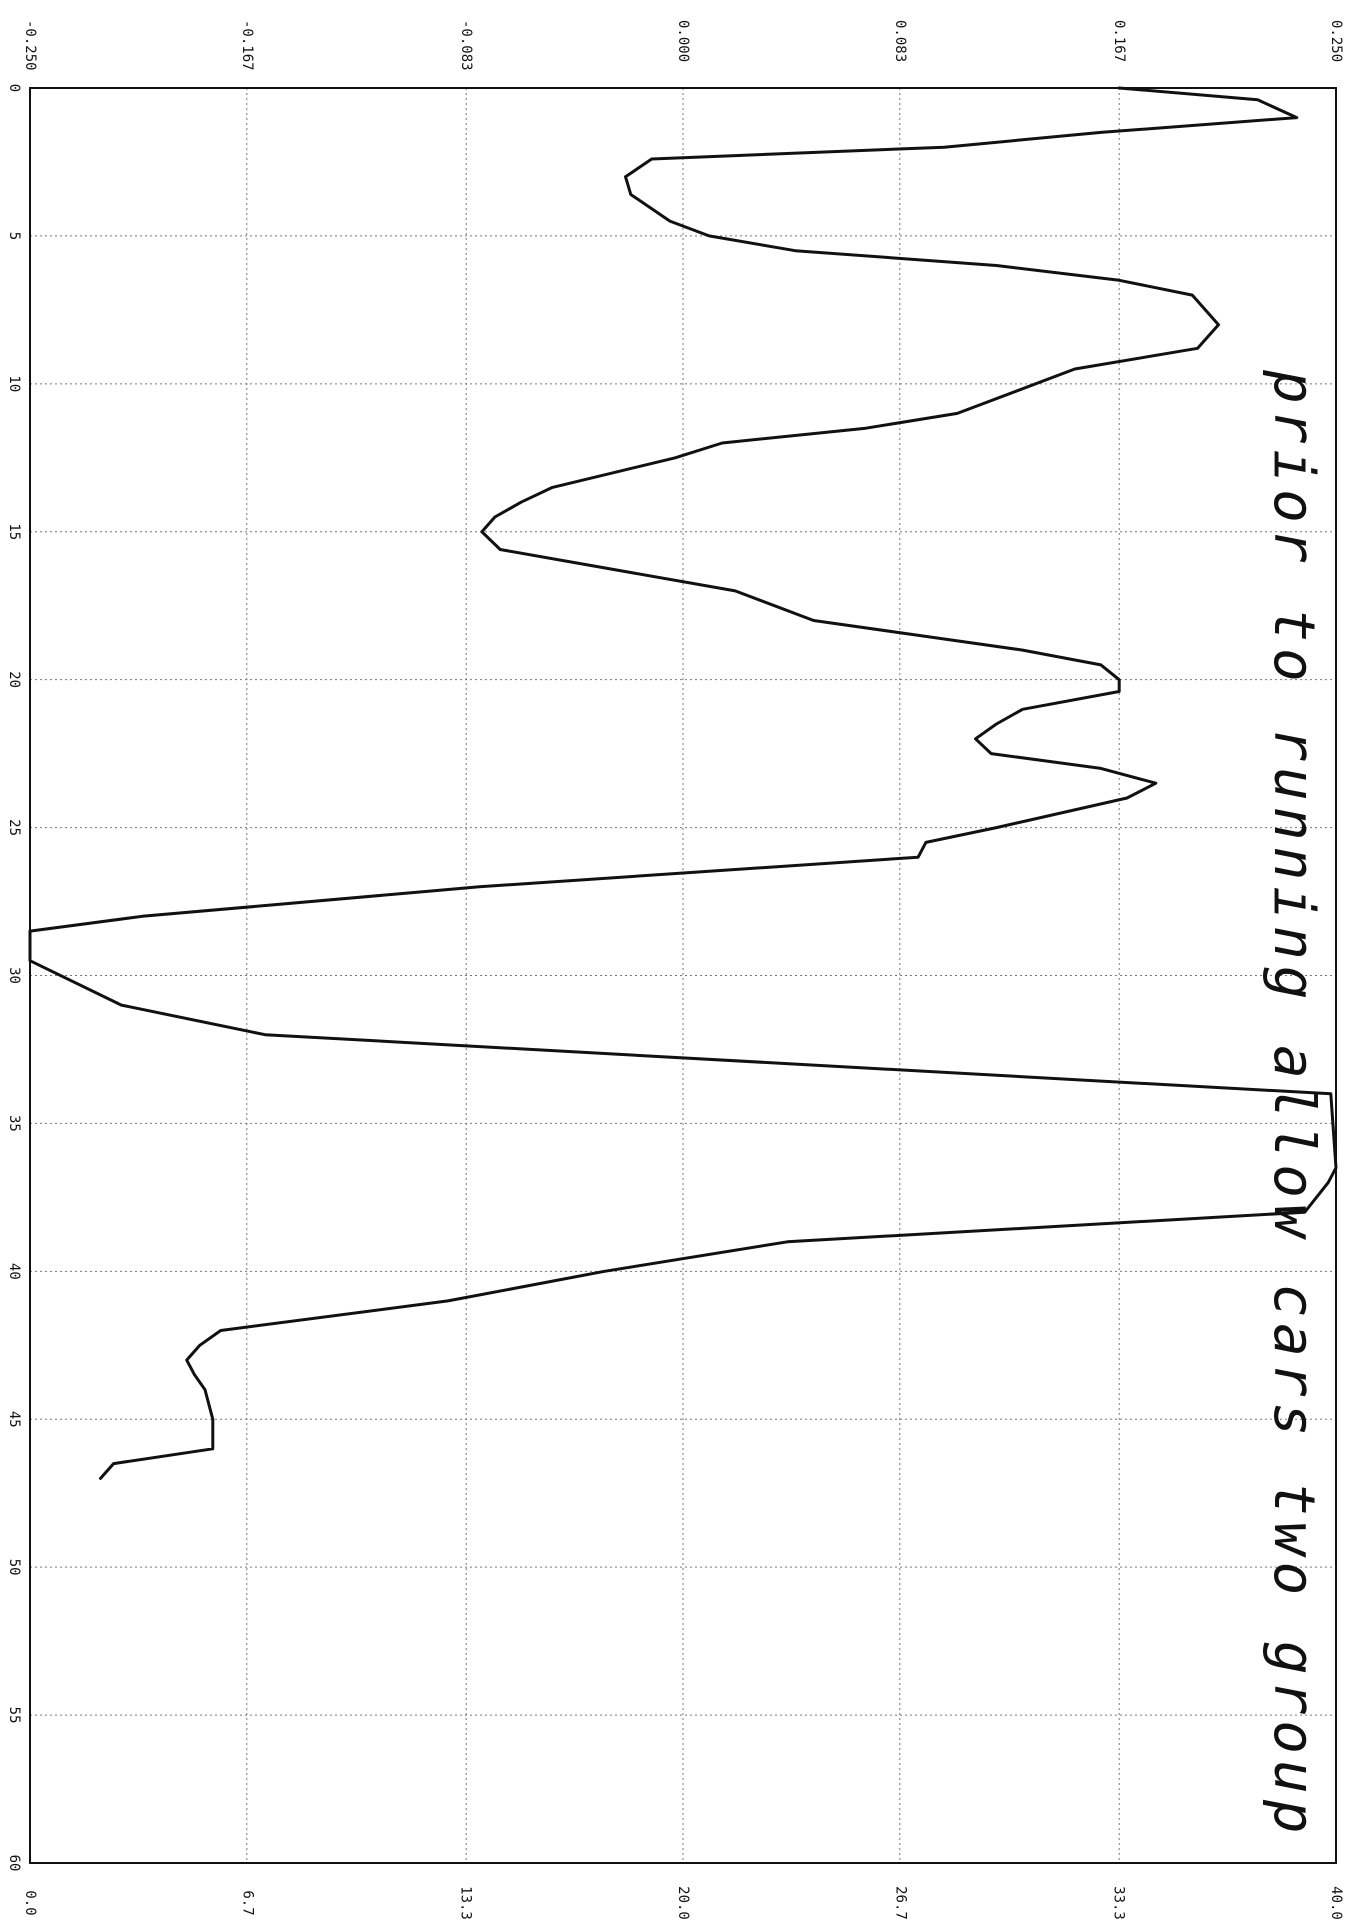 This screenshot has height=1928, width=1355. I want to click on left-axis-ticks: 0 5 10 15 20 25 30 35 40 45 50 55 60, so click(14, 978).